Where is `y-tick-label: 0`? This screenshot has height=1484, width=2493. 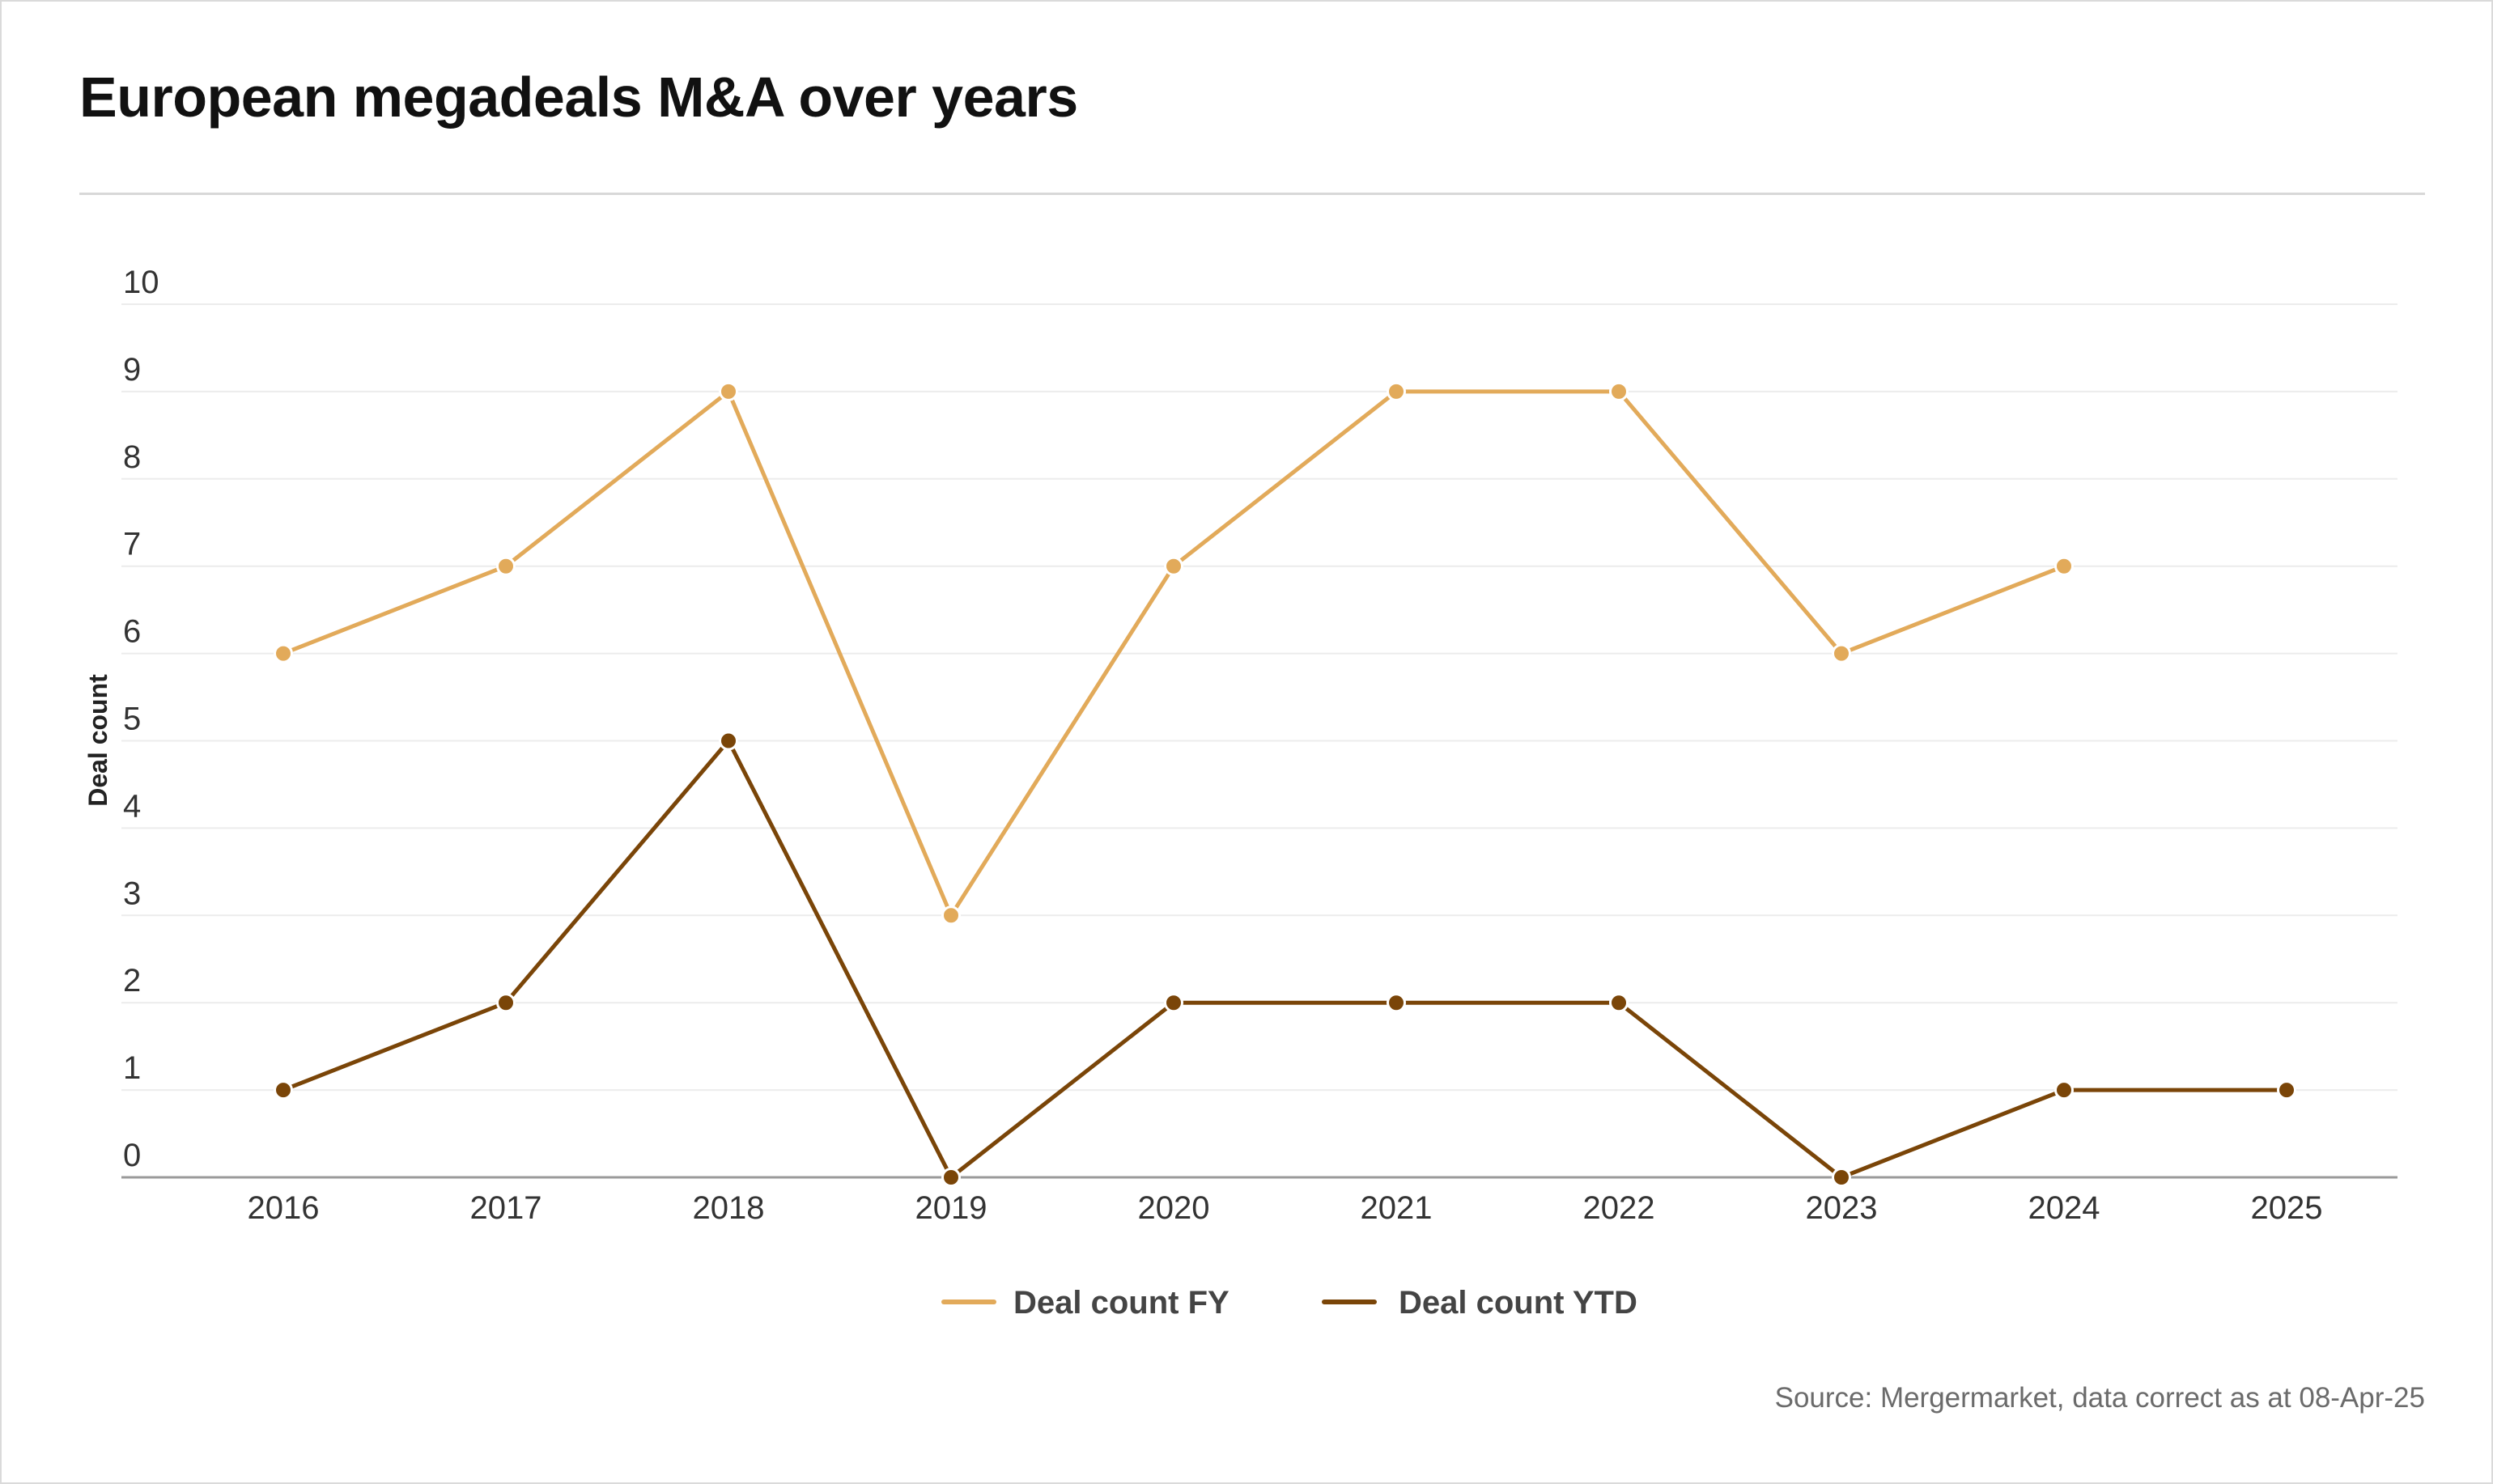 y-tick-label: 0 is located at coordinates (132, 1156).